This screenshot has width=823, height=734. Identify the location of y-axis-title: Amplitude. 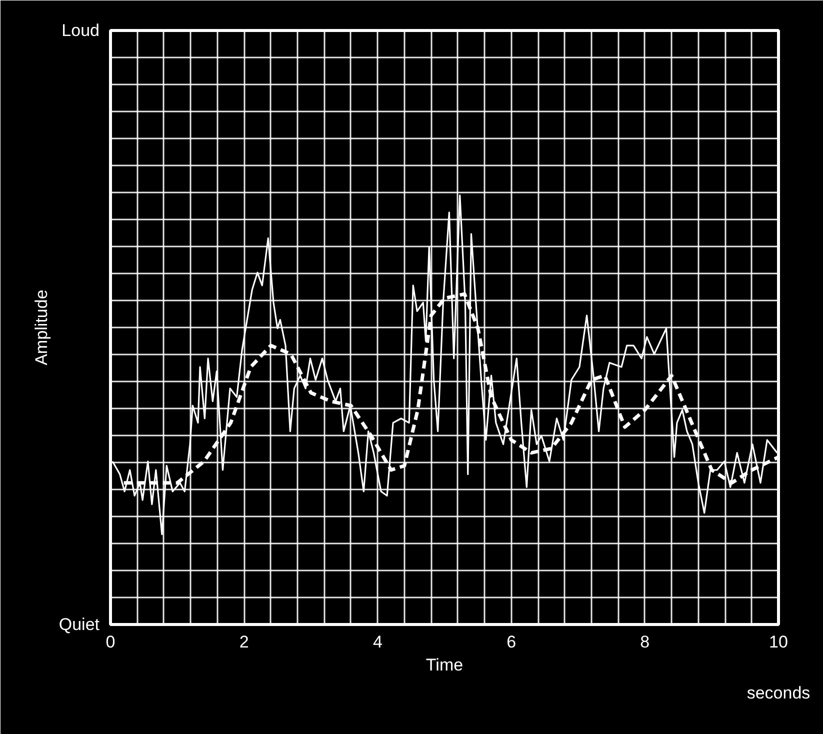
(41, 328).